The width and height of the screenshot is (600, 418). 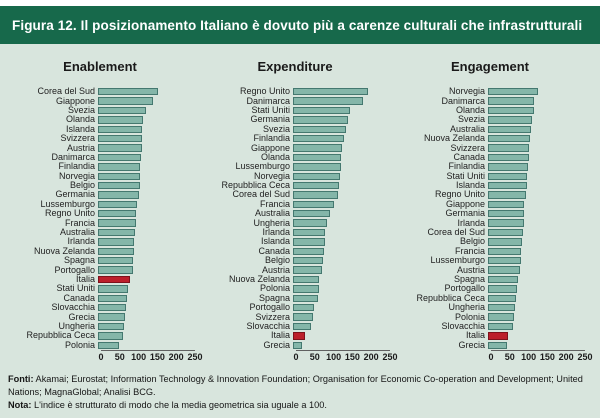 I want to click on country-label: Ungheria, so click(x=466, y=307).